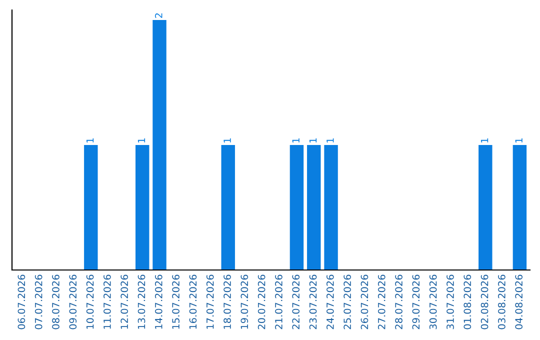 The width and height of the screenshot is (540, 340). Describe the element at coordinates (364, 302) in the screenshot. I see `x-tick-label: 26.07.2026` at that location.